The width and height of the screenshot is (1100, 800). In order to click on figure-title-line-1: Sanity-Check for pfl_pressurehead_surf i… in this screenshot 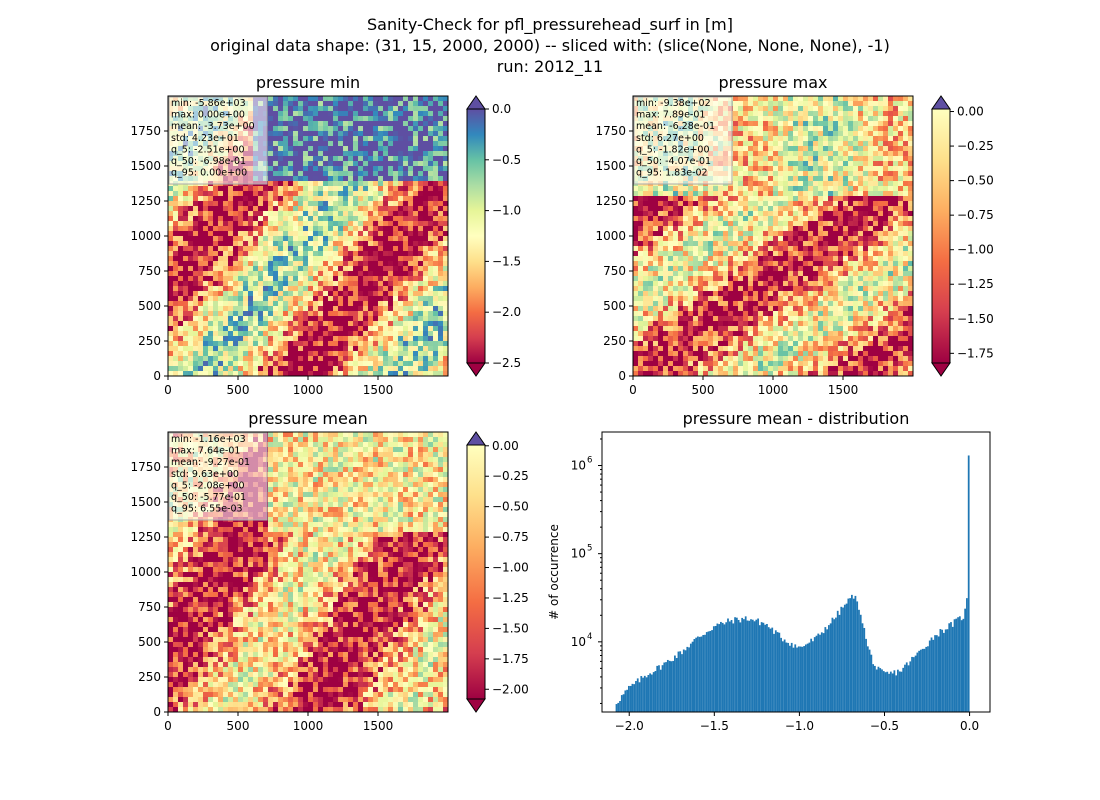, I will do `click(550, 25)`.